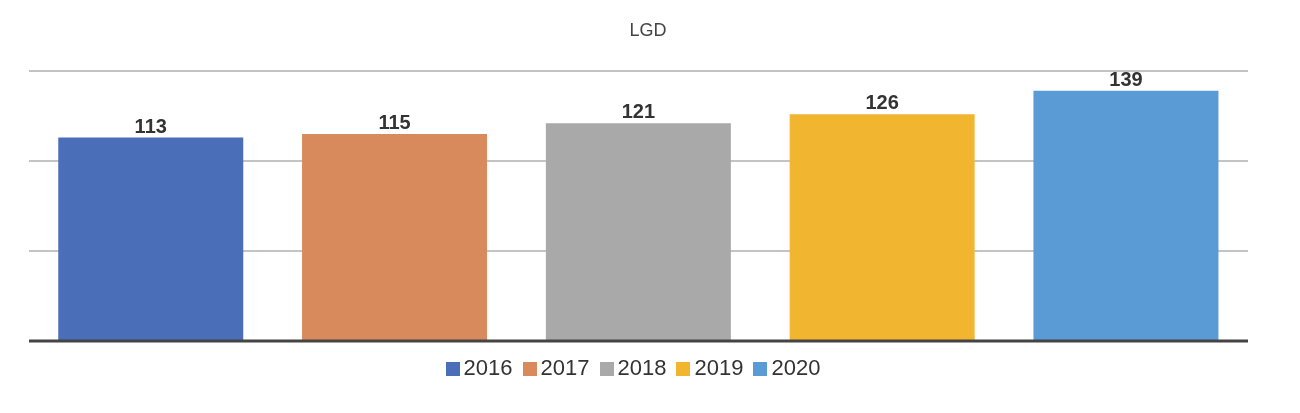 The height and width of the screenshot is (413, 1300). What do you see at coordinates (648, 30) in the screenshot?
I see `chart-title: LGD` at bounding box center [648, 30].